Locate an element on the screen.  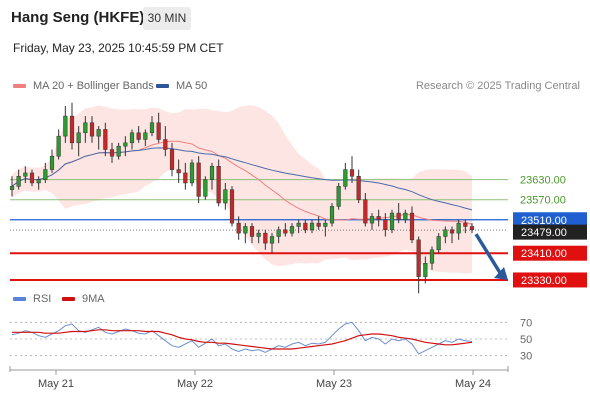
x-tick-label: May 21 is located at coordinates (56, 384).